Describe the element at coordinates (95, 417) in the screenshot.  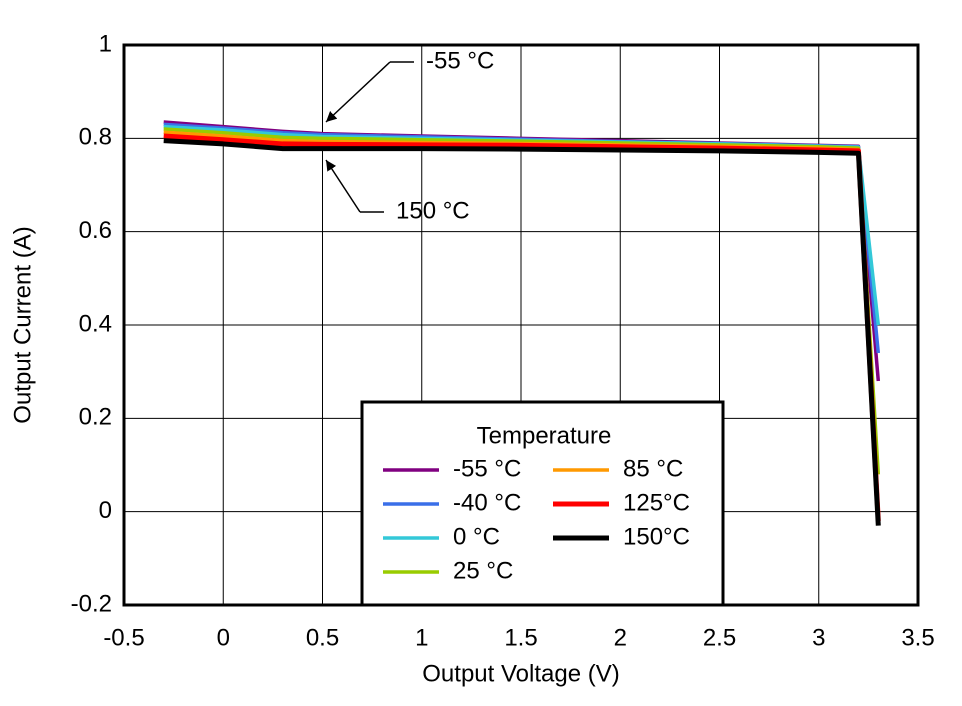
I see `y-tick-label: 0.2` at that location.